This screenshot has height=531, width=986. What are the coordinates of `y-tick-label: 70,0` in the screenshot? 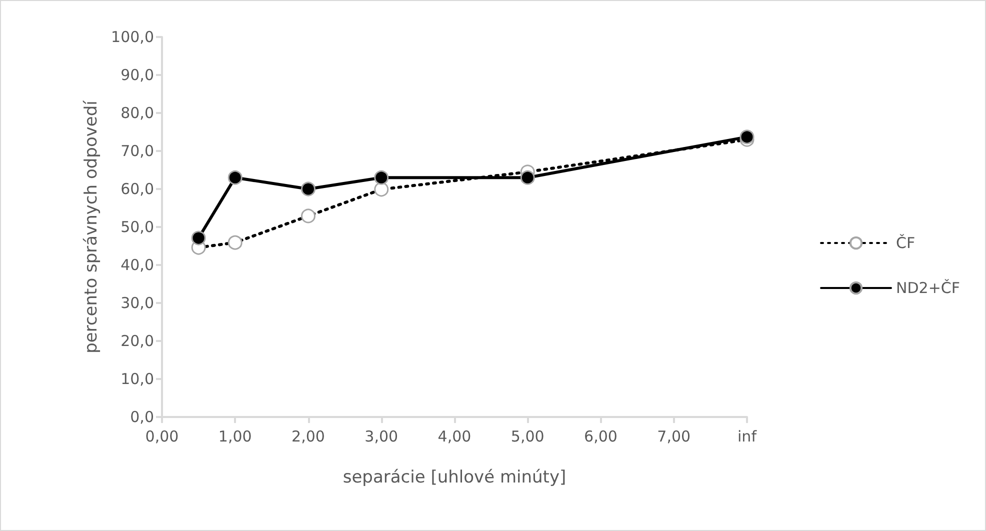 It's located at (137, 151).